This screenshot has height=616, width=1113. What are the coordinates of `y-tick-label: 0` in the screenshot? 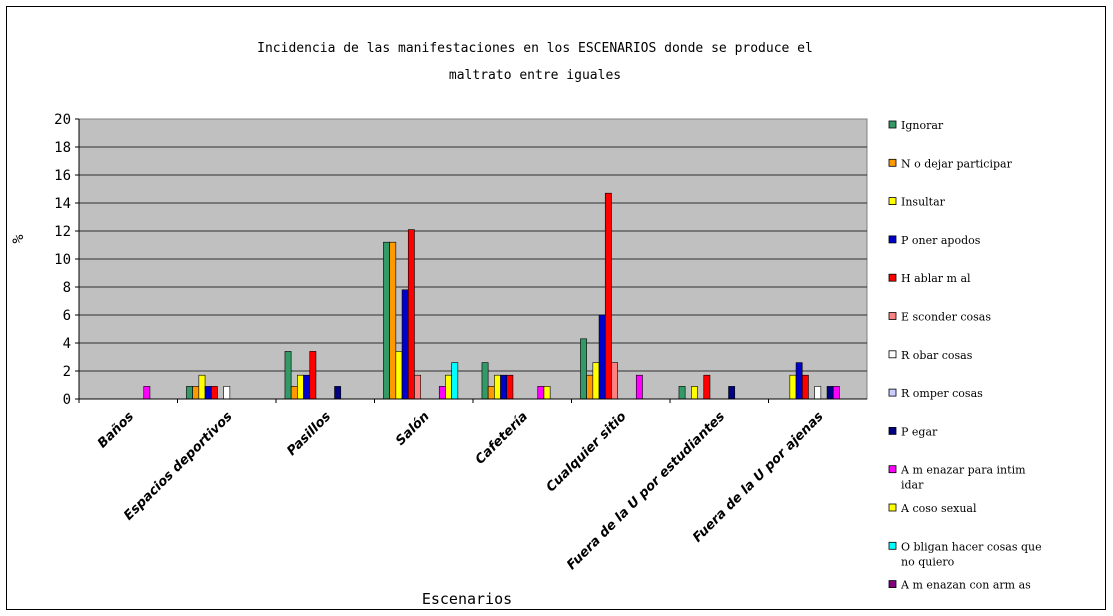 It's located at (67, 400).